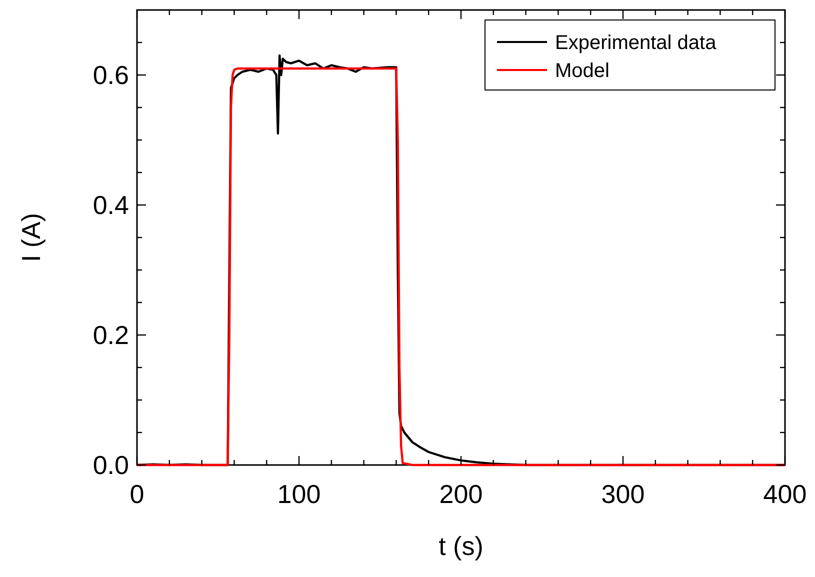 This screenshot has width=815, height=577. Describe the element at coordinates (110, 75) in the screenshot. I see `y-tick-label: 0.6` at that location.